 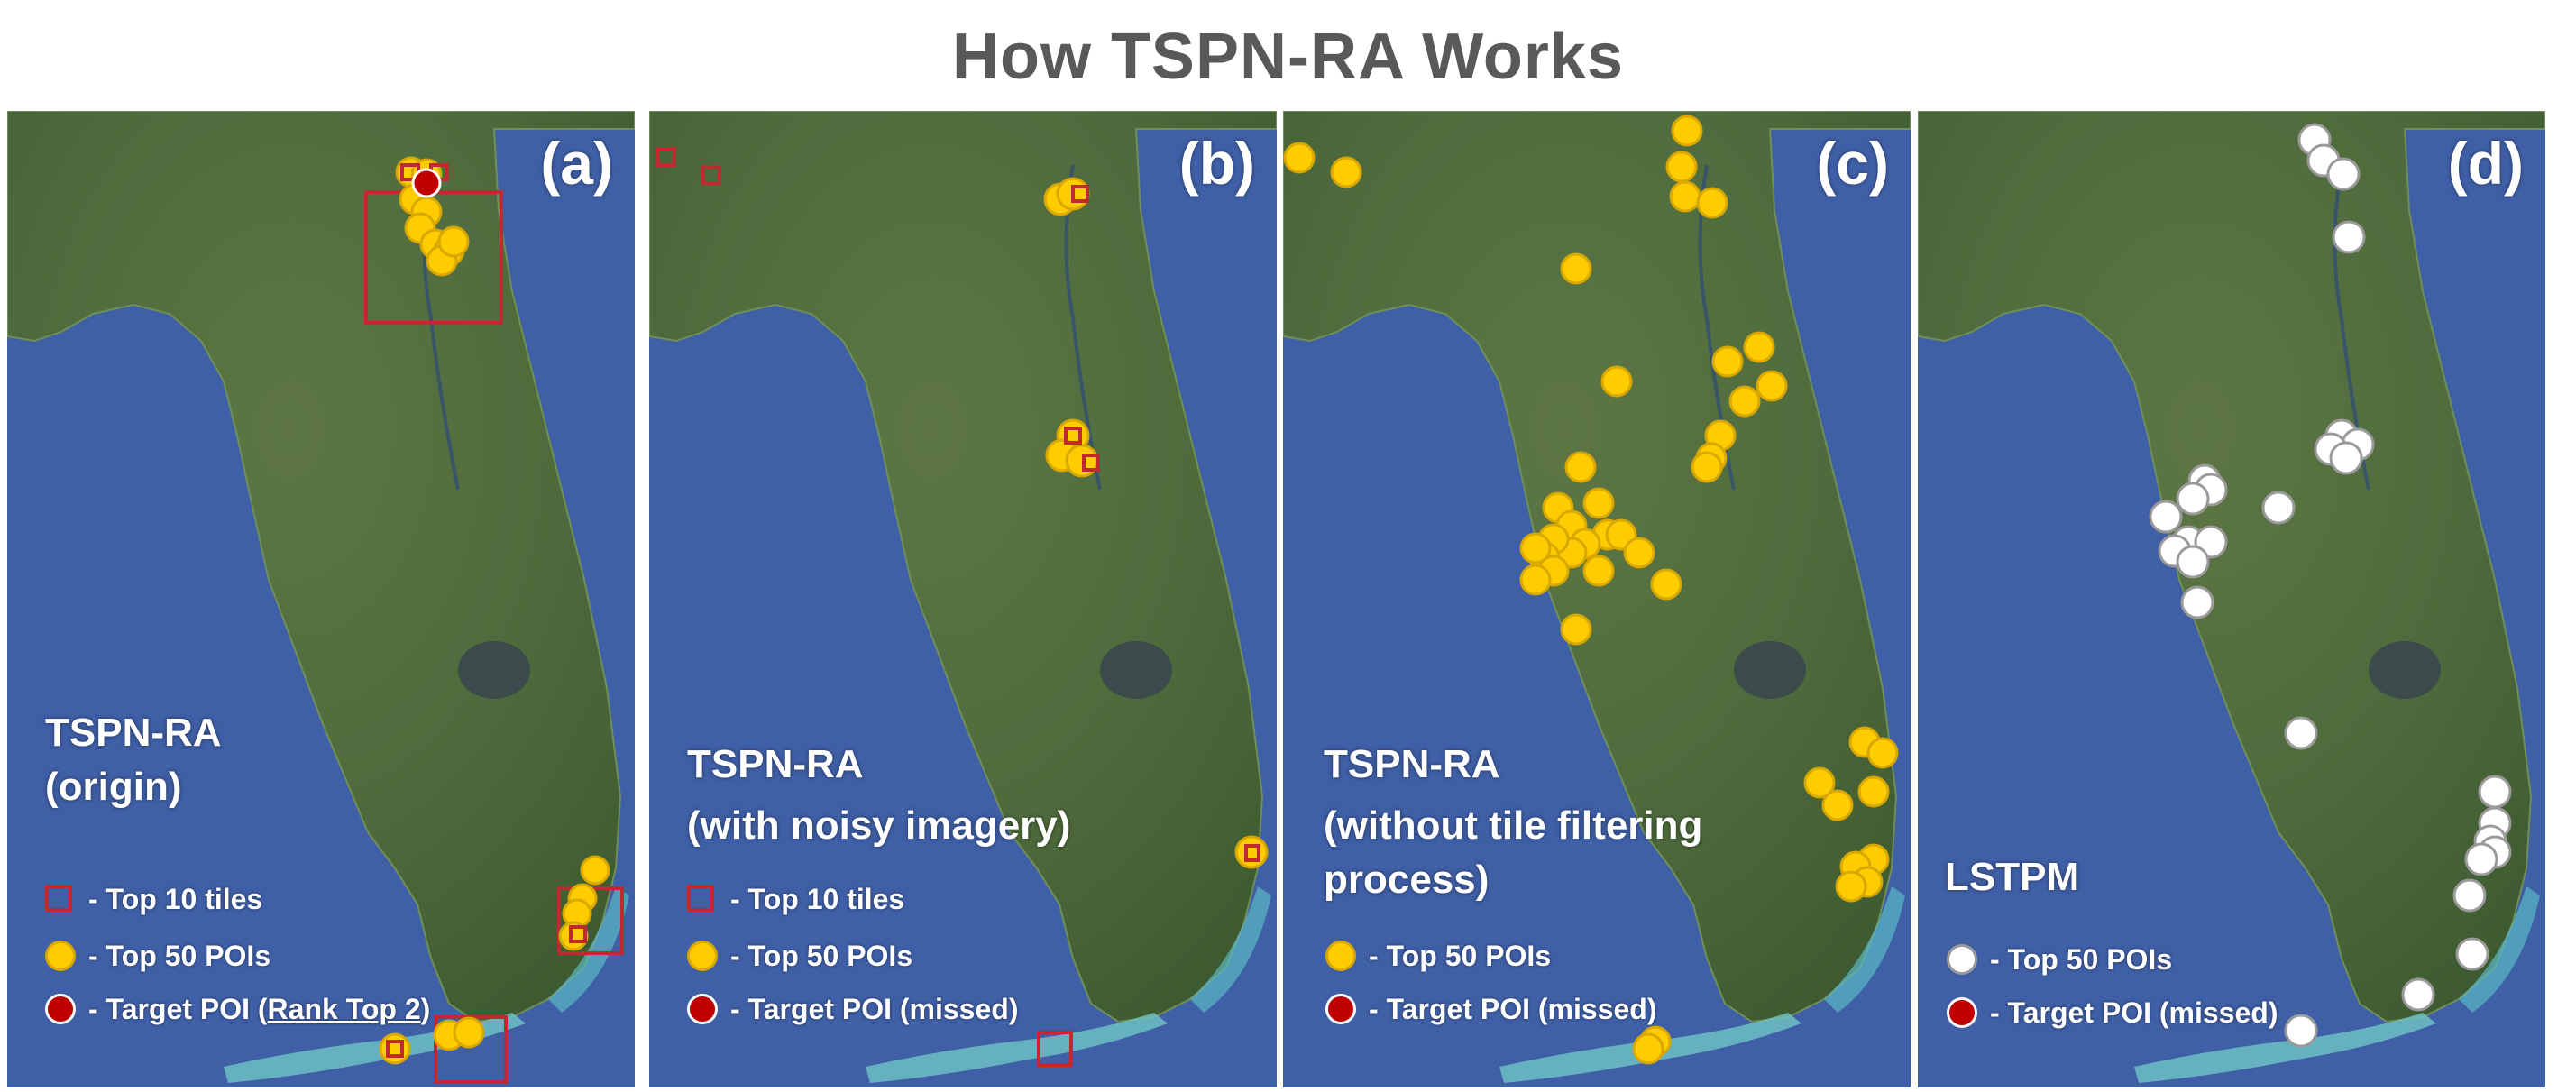 What do you see at coordinates (879, 825) in the screenshot?
I see `method-line-2: (with noisy imagery)` at bounding box center [879, 825].